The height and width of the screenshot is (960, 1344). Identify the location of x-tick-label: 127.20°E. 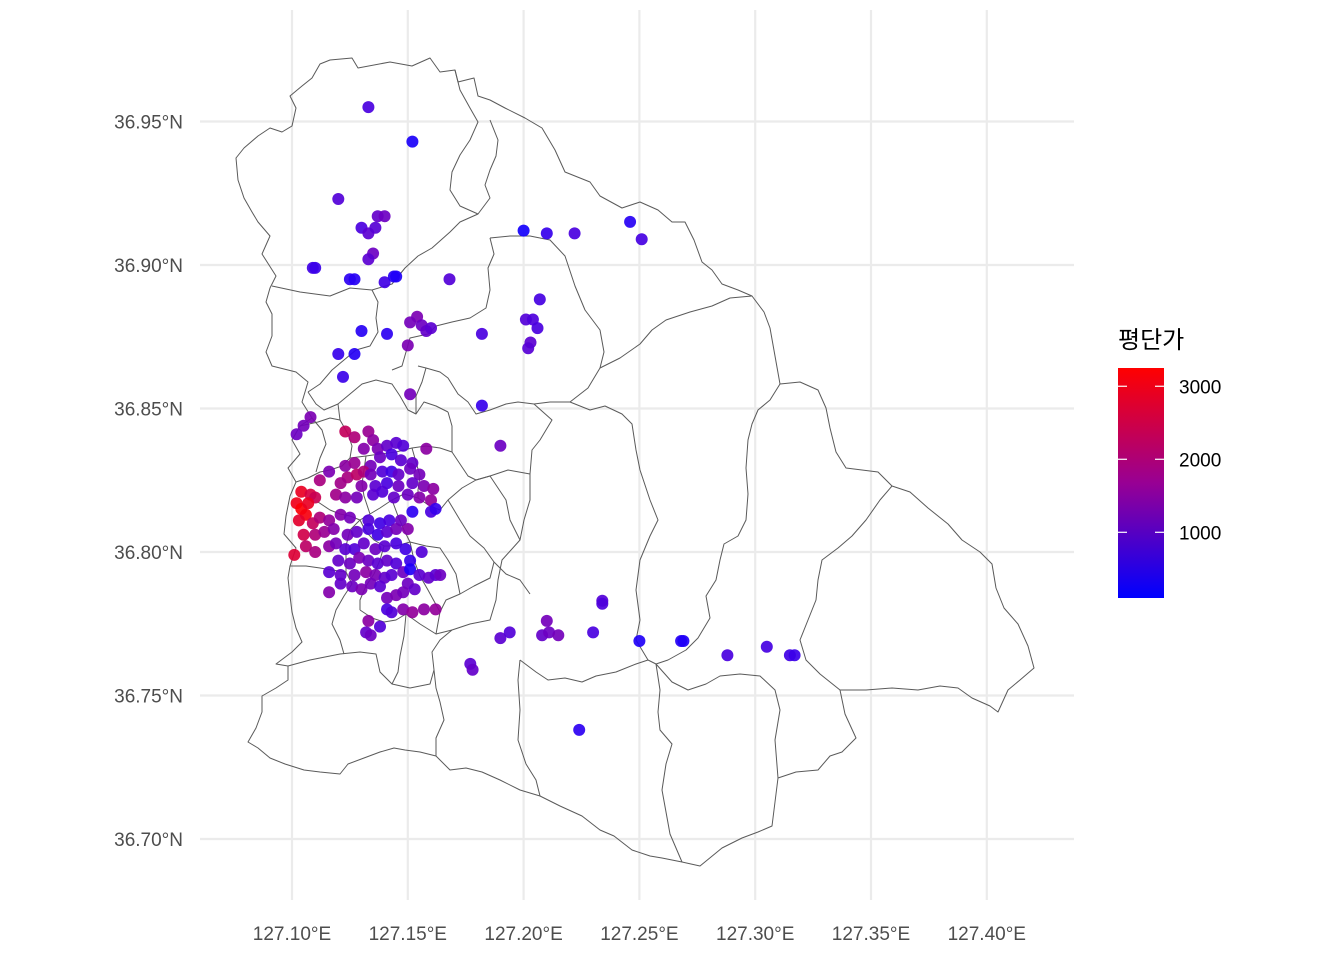
(523, 934).